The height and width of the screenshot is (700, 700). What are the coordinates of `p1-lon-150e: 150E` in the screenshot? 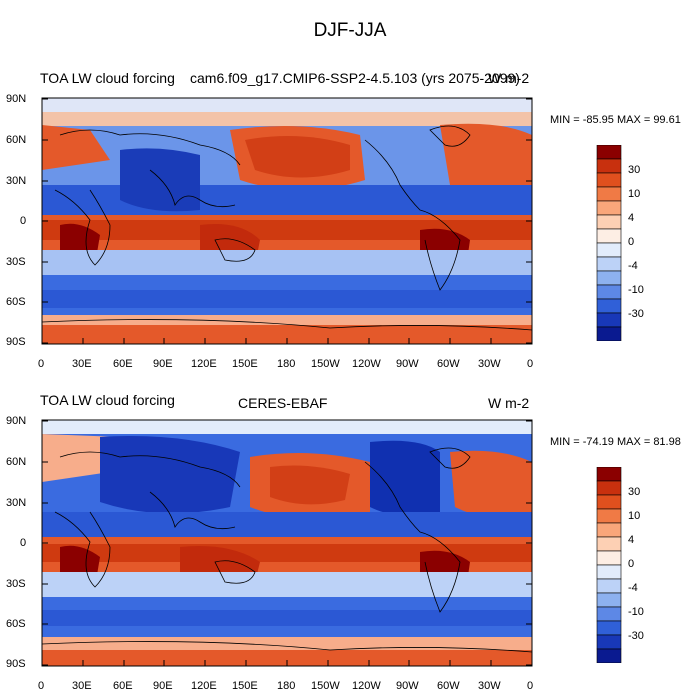 It's located at (245, 364).